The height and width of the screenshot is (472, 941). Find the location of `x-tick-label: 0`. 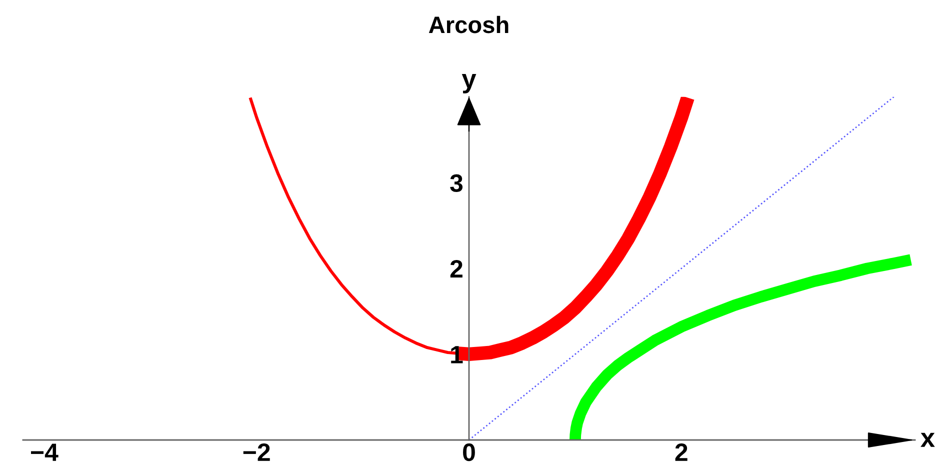

x-tick-label: 0 is located at coordinates (469, 452).